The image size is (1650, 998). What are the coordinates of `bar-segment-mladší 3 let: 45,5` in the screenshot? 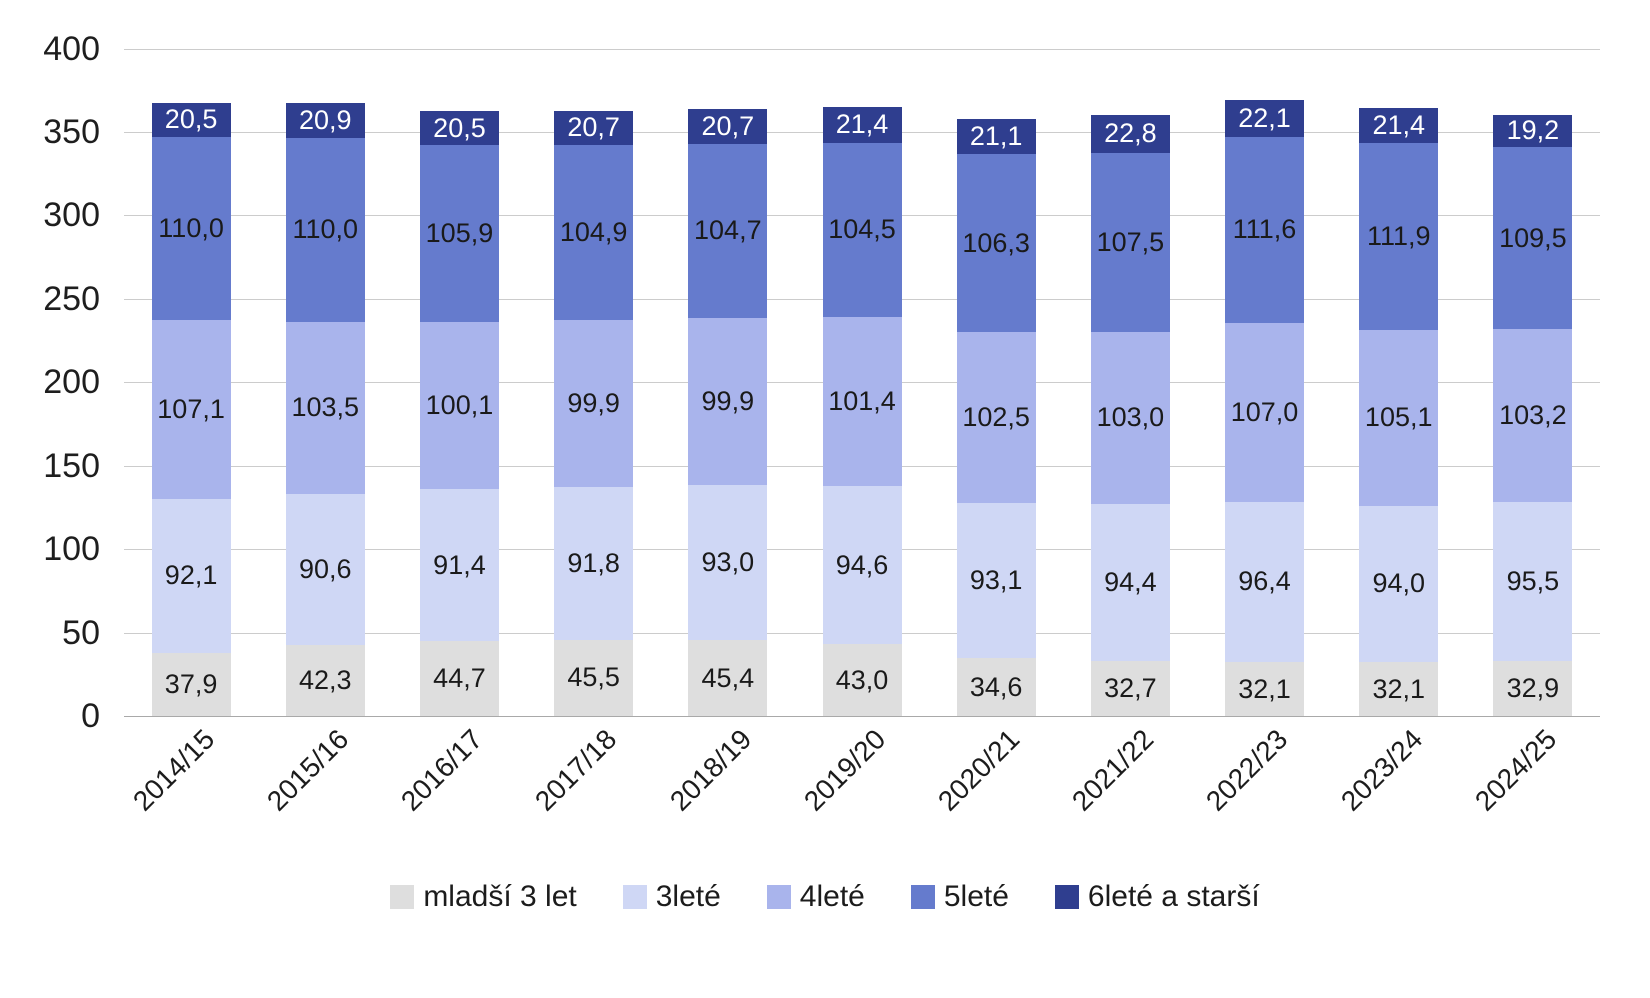 It's located at (594, 678).